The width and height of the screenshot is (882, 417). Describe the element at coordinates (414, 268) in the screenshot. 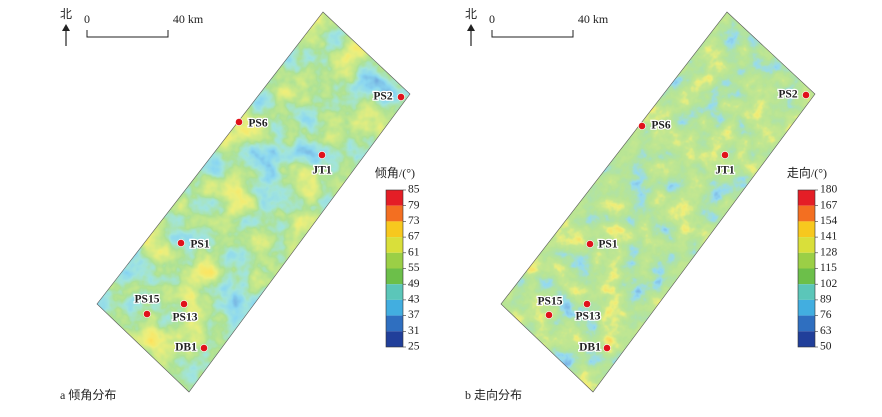

I see `legend-tick-label: 55` at that location.